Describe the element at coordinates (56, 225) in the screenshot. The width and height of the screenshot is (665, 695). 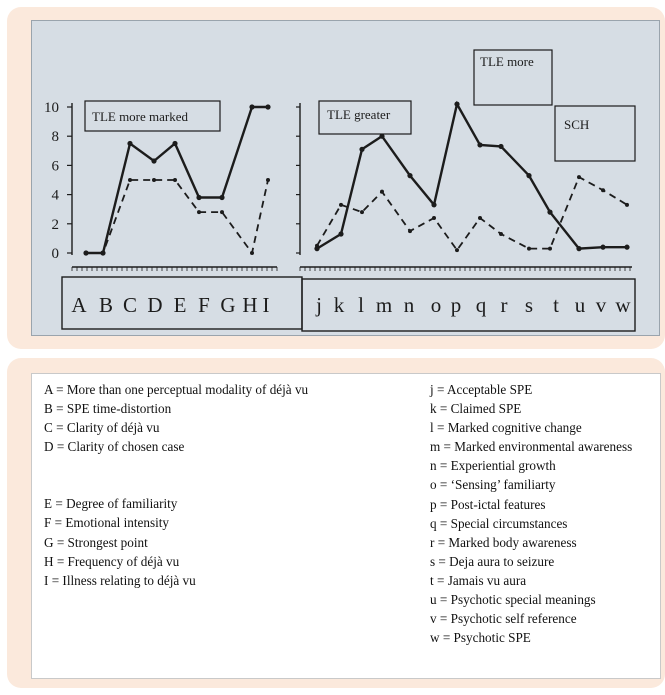
I see `y-tick-label: 2` at that location.